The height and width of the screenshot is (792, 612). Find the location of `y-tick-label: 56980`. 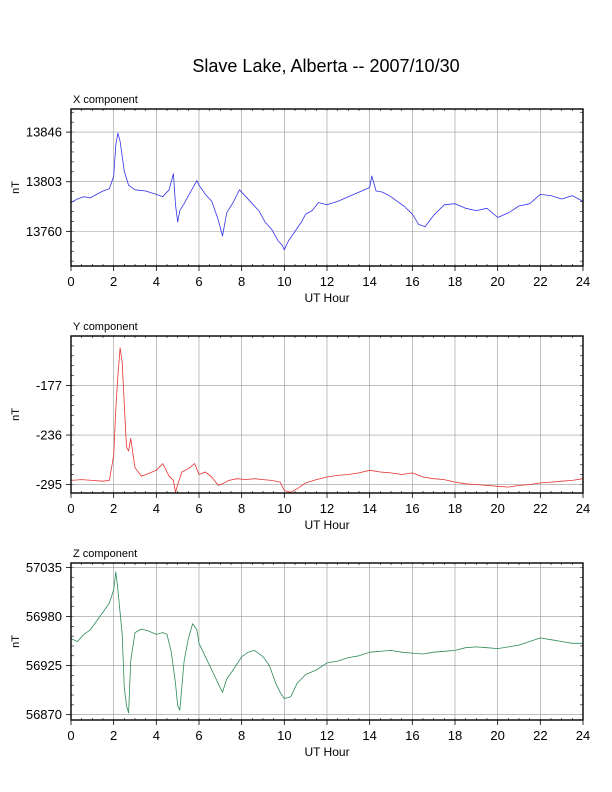

y-tick-label: 56980 is located at coordinates (44, 616).